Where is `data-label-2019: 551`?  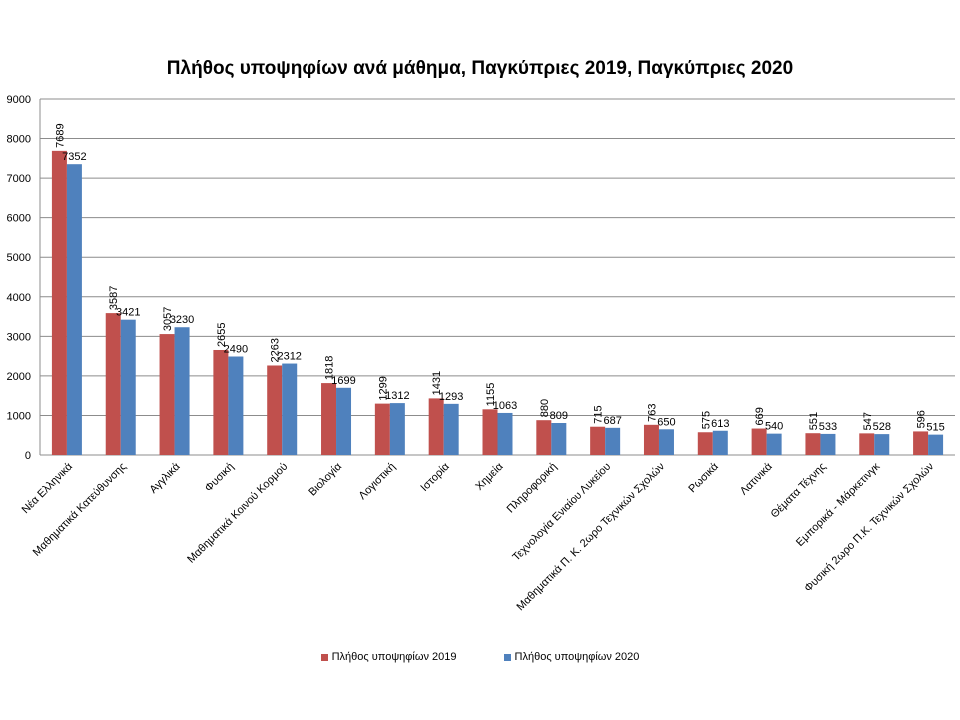 data-label-2019: 551 is located at coordinates (814, 421).